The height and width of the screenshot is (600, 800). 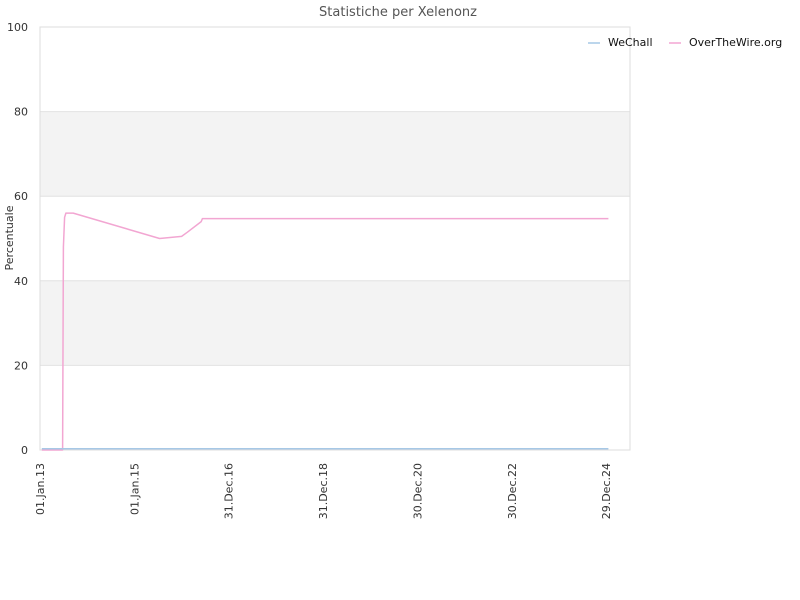 What do you see at coordinates (398, 12) in the screenshot?
I see `chart-title: Statistiche per Xelenonz` at bounding box center [398, 12].